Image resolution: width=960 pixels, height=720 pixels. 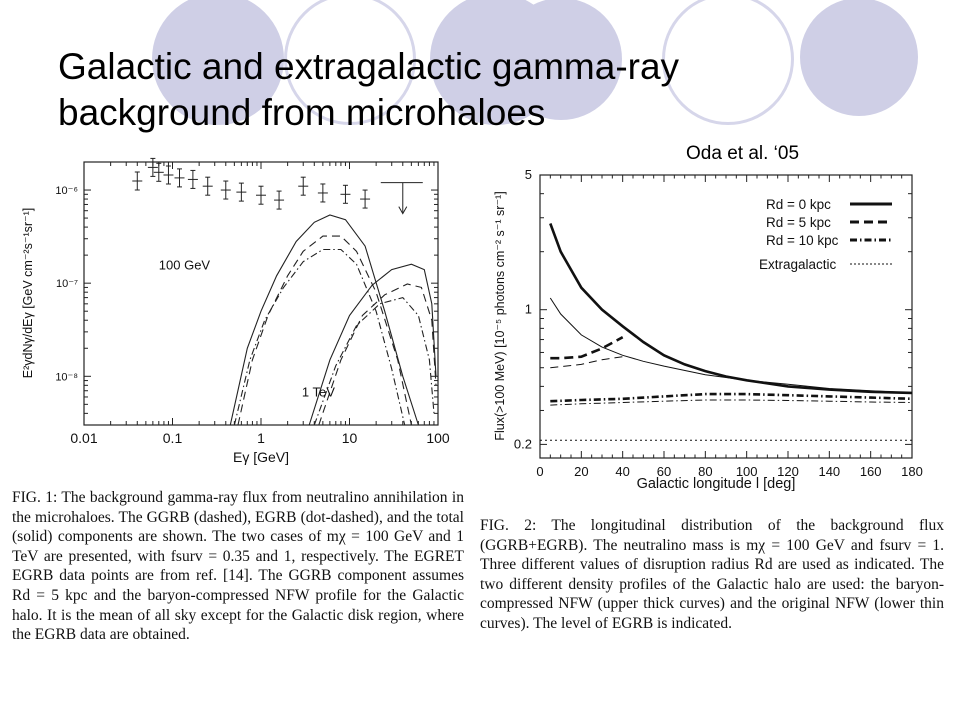 I want to click on x-tick-label: 0, so click(x=539, y=471).